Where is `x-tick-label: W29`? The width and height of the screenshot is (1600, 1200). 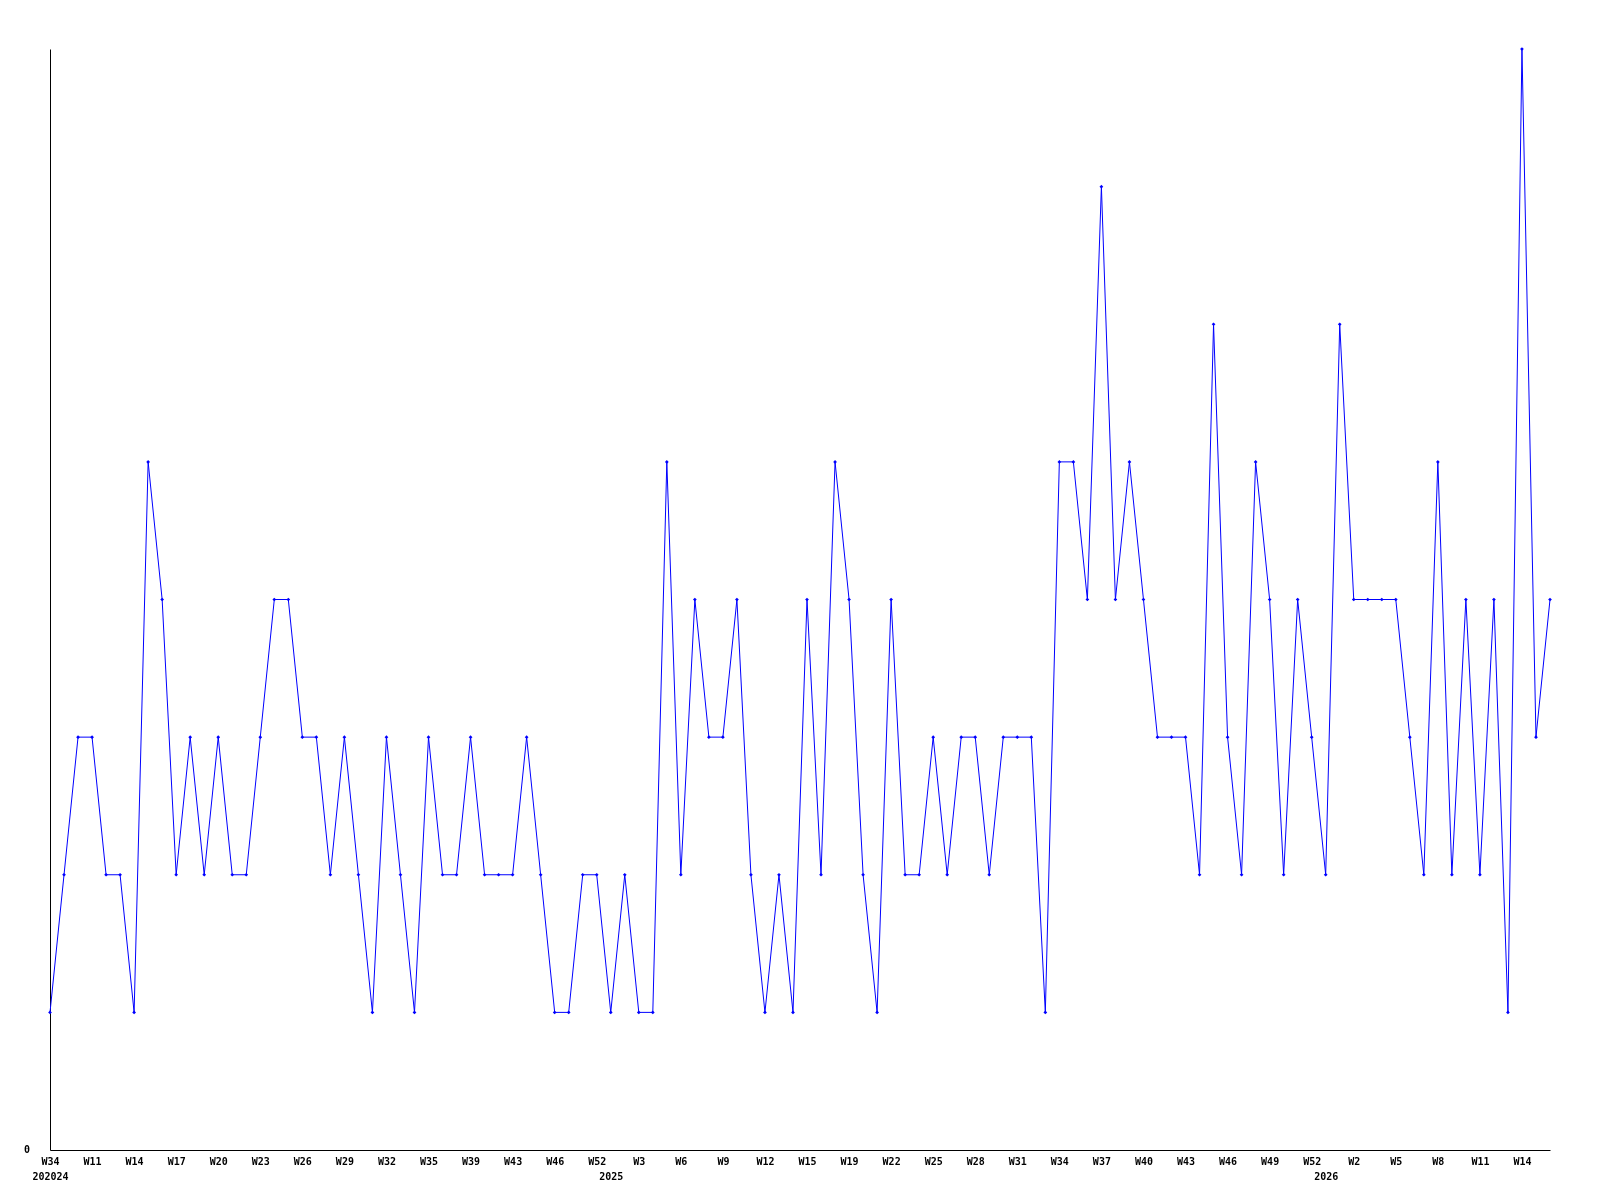
x-tick-label: W29 is located at coordinates (344, 1161).